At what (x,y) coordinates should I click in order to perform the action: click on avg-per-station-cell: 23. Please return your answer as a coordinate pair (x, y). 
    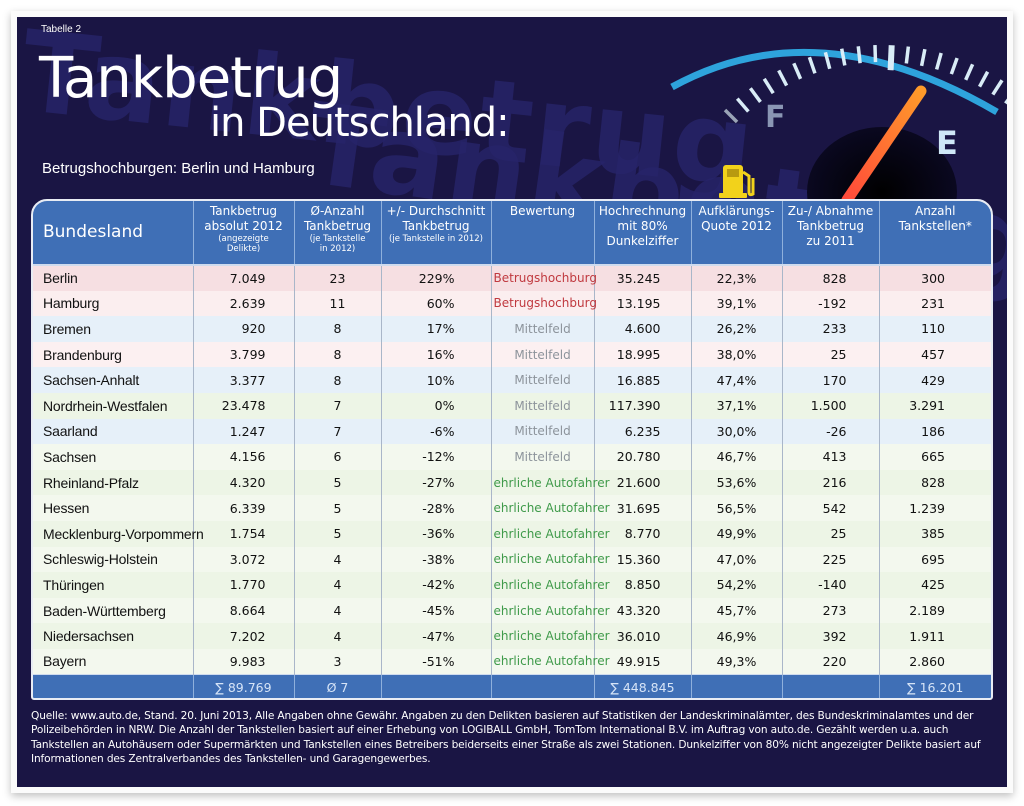
    Looking at the image, I should click on (338, 278).